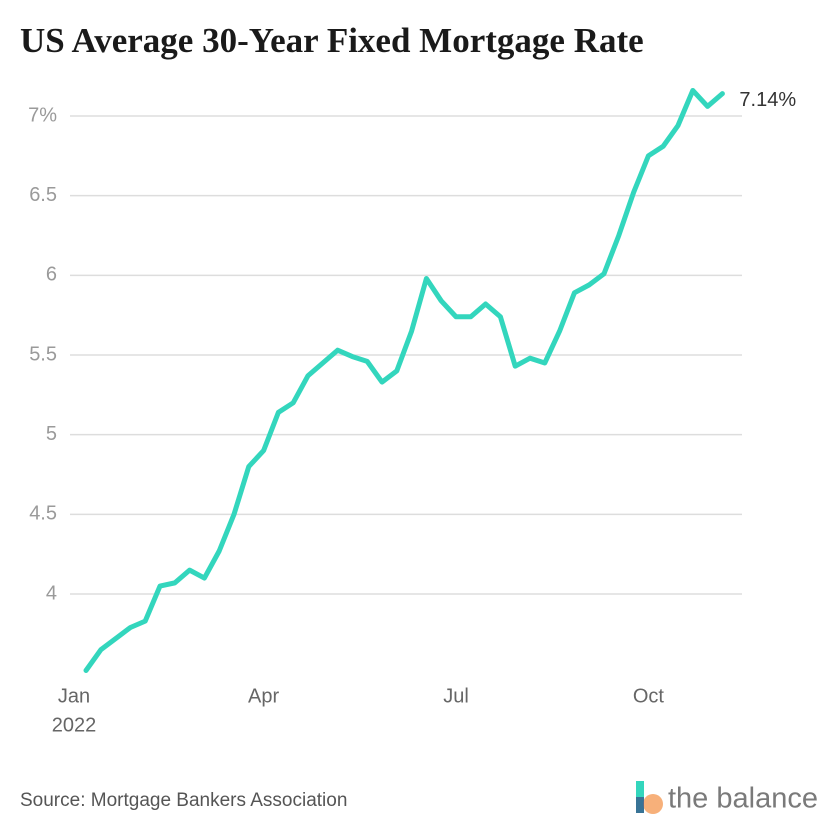 This screenshot has width=840, height=840. What do you see at coordinates (456, 696) in the screenshot?
I see `x-tick-label: Jul` at bounding box center [456, 696].